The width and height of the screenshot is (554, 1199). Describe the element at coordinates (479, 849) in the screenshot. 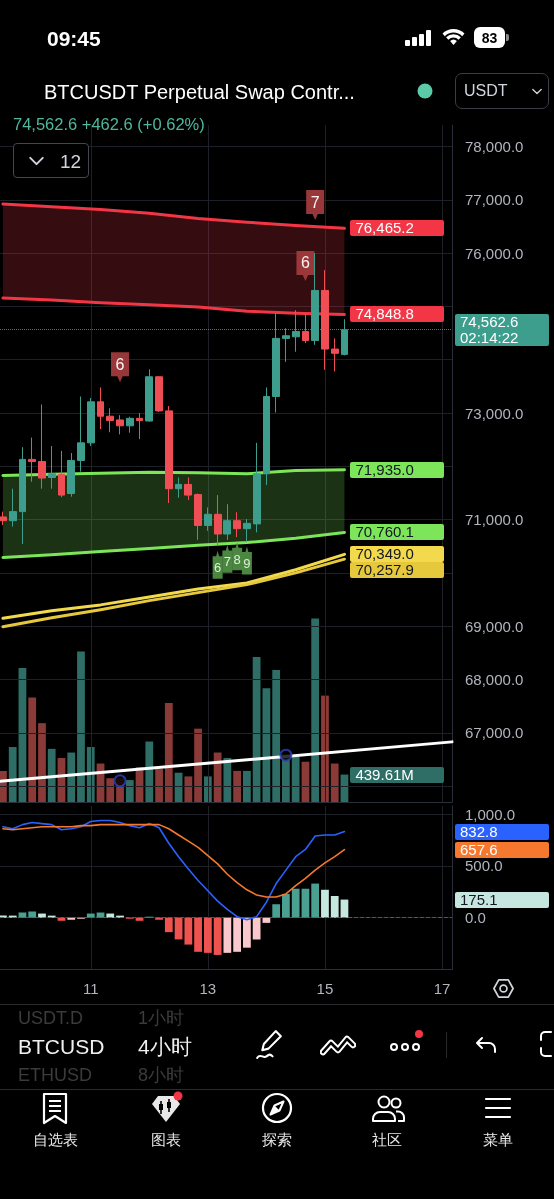

I see `text: 657.6` at that location.